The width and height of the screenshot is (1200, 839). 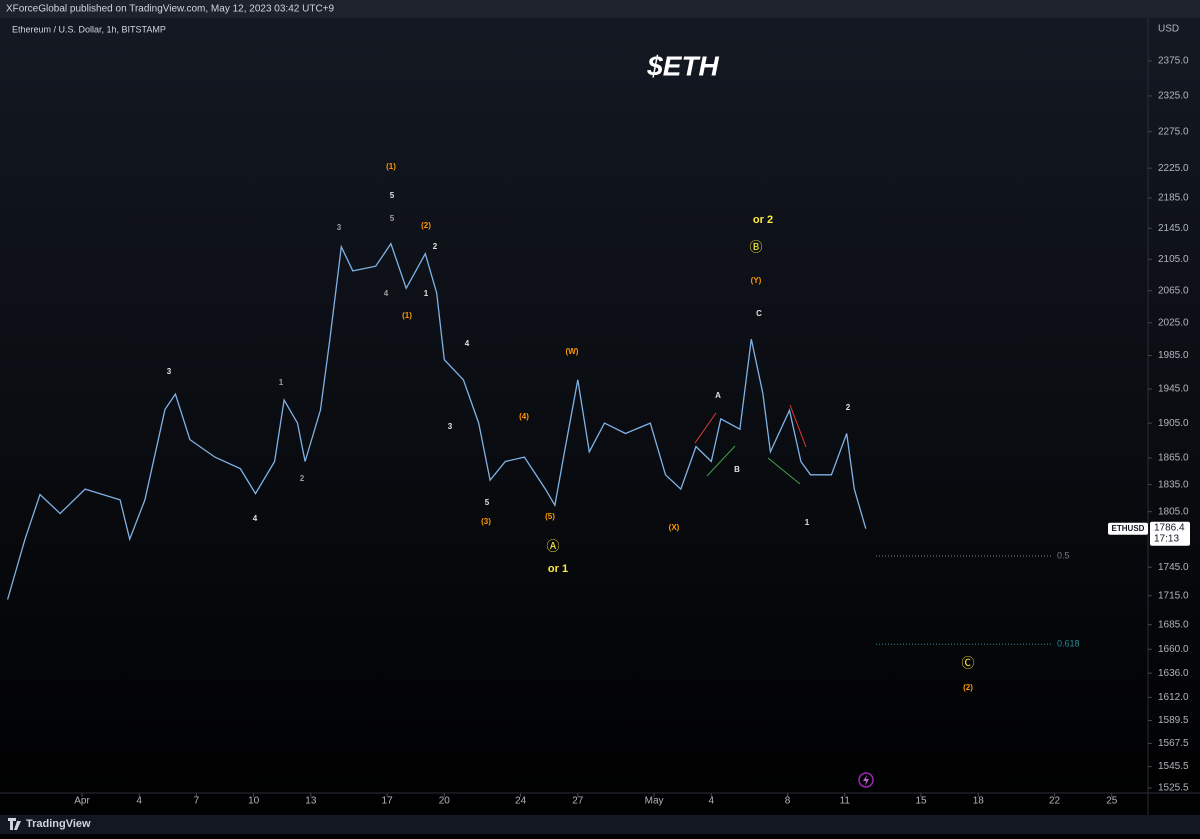 What do you see at coordinates (1173, 228) in the screenshot?
I see `y-tick-label: 2145.0` at bounding box center [1173, 228].